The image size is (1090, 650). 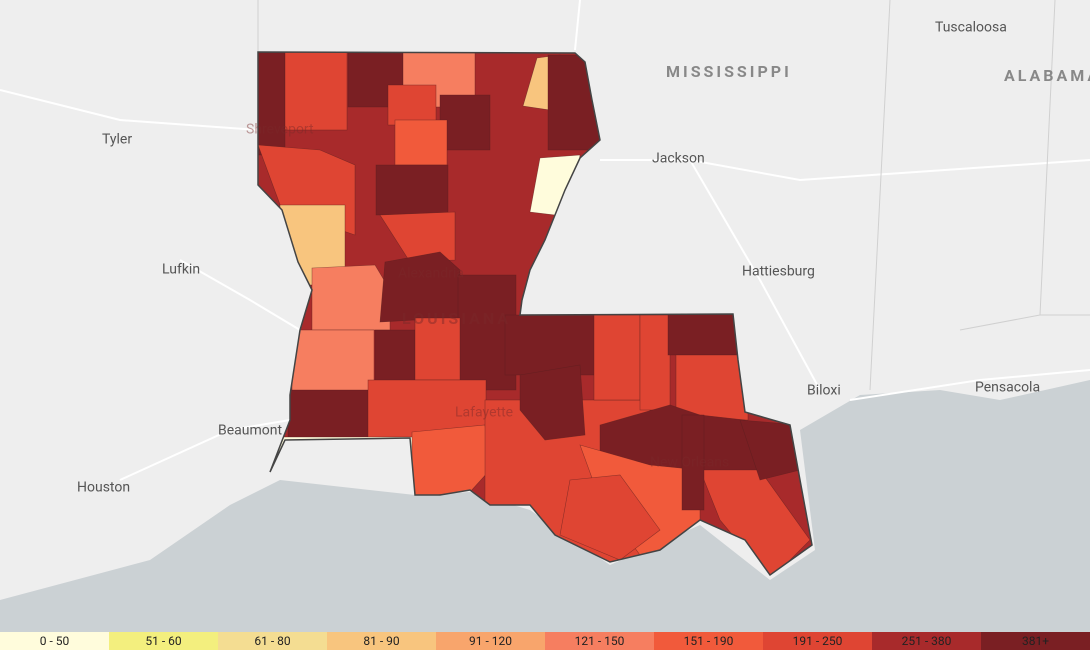 I want to click on place-label: Biloxi, so click(x=824, y=391).